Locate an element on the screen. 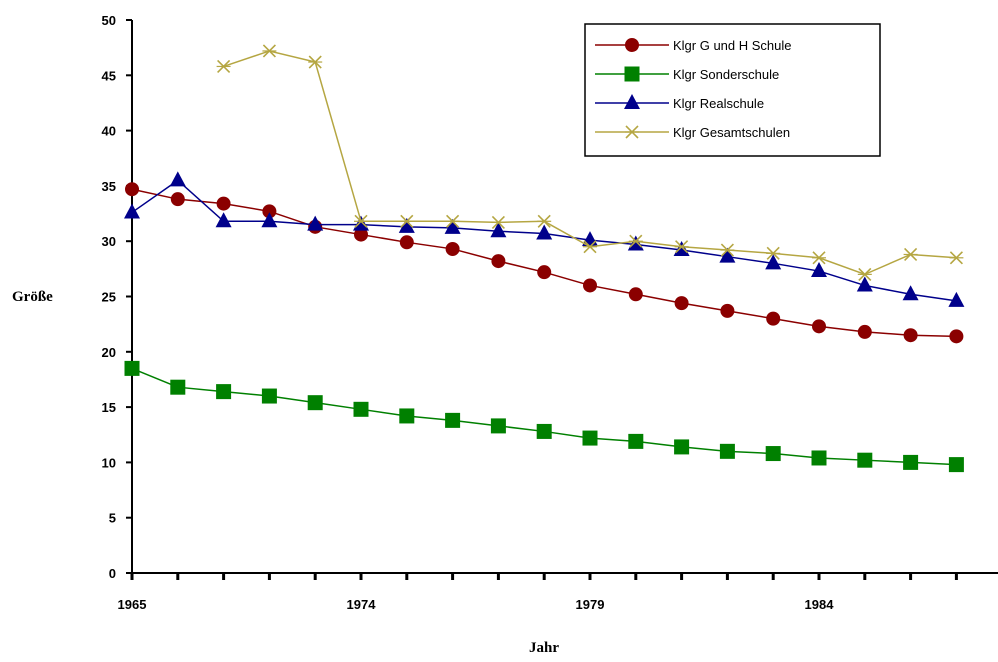  x-tick-label: 1965 is located at coordinates (132, 604).